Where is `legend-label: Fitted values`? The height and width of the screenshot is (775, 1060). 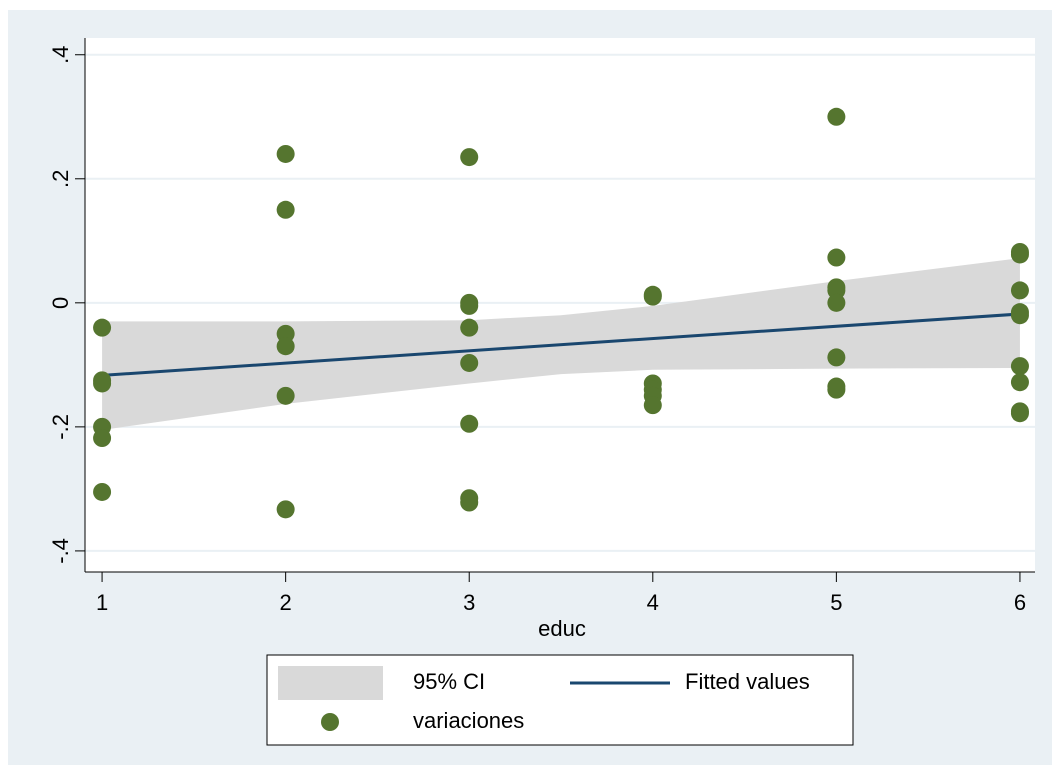 legend-label: Fitted values is located at coordinates (747, 681).